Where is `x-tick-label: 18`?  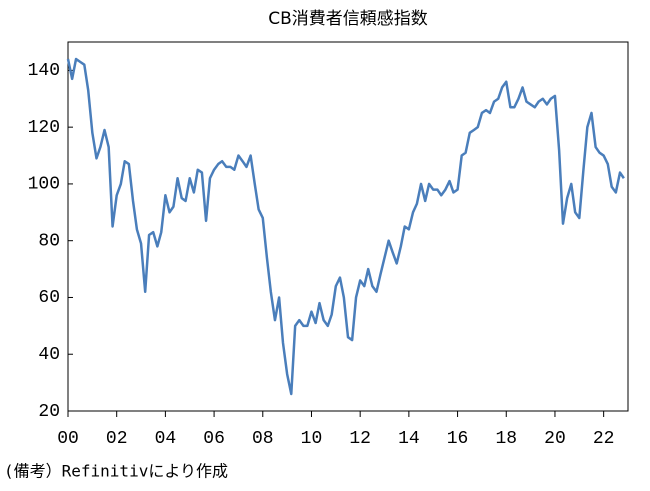 x-tick-label: 18 is located at coordinates (506, 439).